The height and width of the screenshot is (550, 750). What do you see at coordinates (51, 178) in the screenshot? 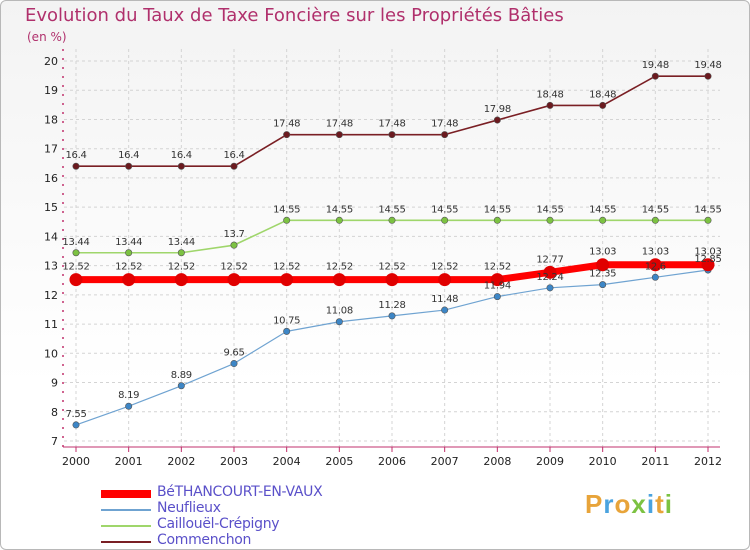
I see `y-tick-label: 16` at bounding box center [51, 178].